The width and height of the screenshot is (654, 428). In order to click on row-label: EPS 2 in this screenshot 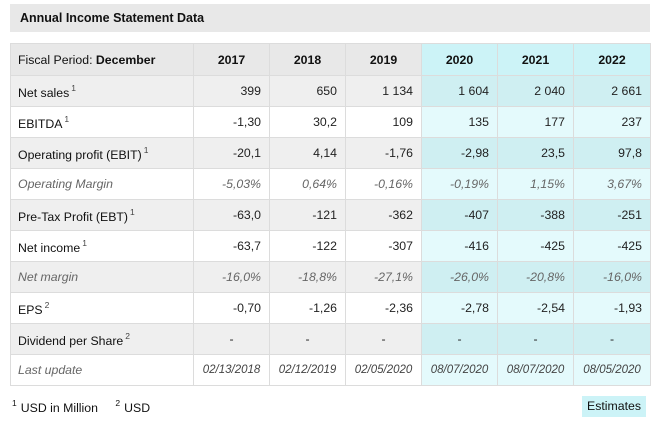, I will do `click(102, 308)`.